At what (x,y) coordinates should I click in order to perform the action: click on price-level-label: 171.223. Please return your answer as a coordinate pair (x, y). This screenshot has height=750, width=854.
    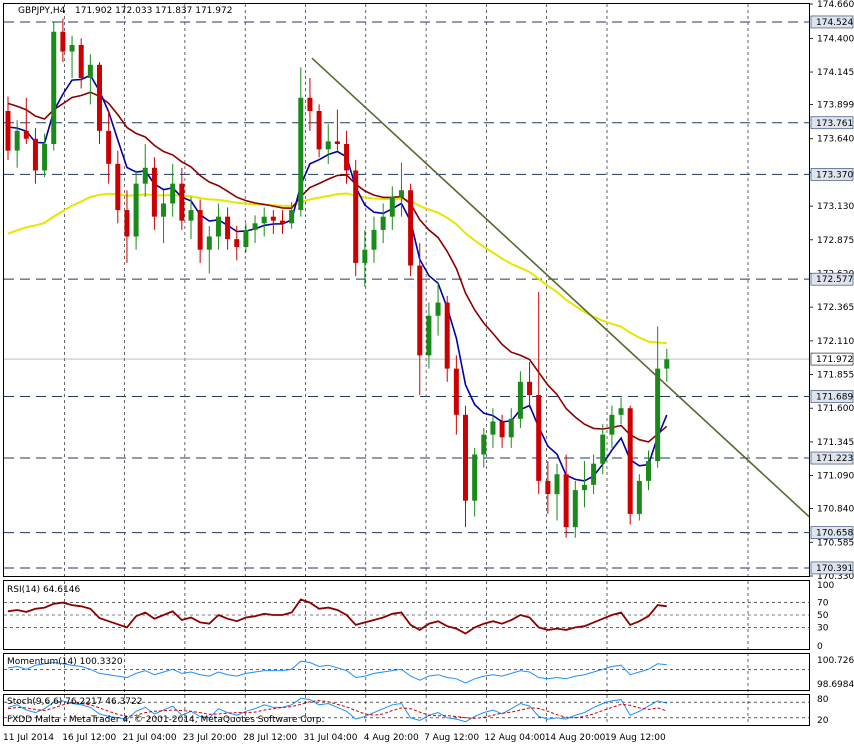
    Looking at the image, I should click on (834, 459).